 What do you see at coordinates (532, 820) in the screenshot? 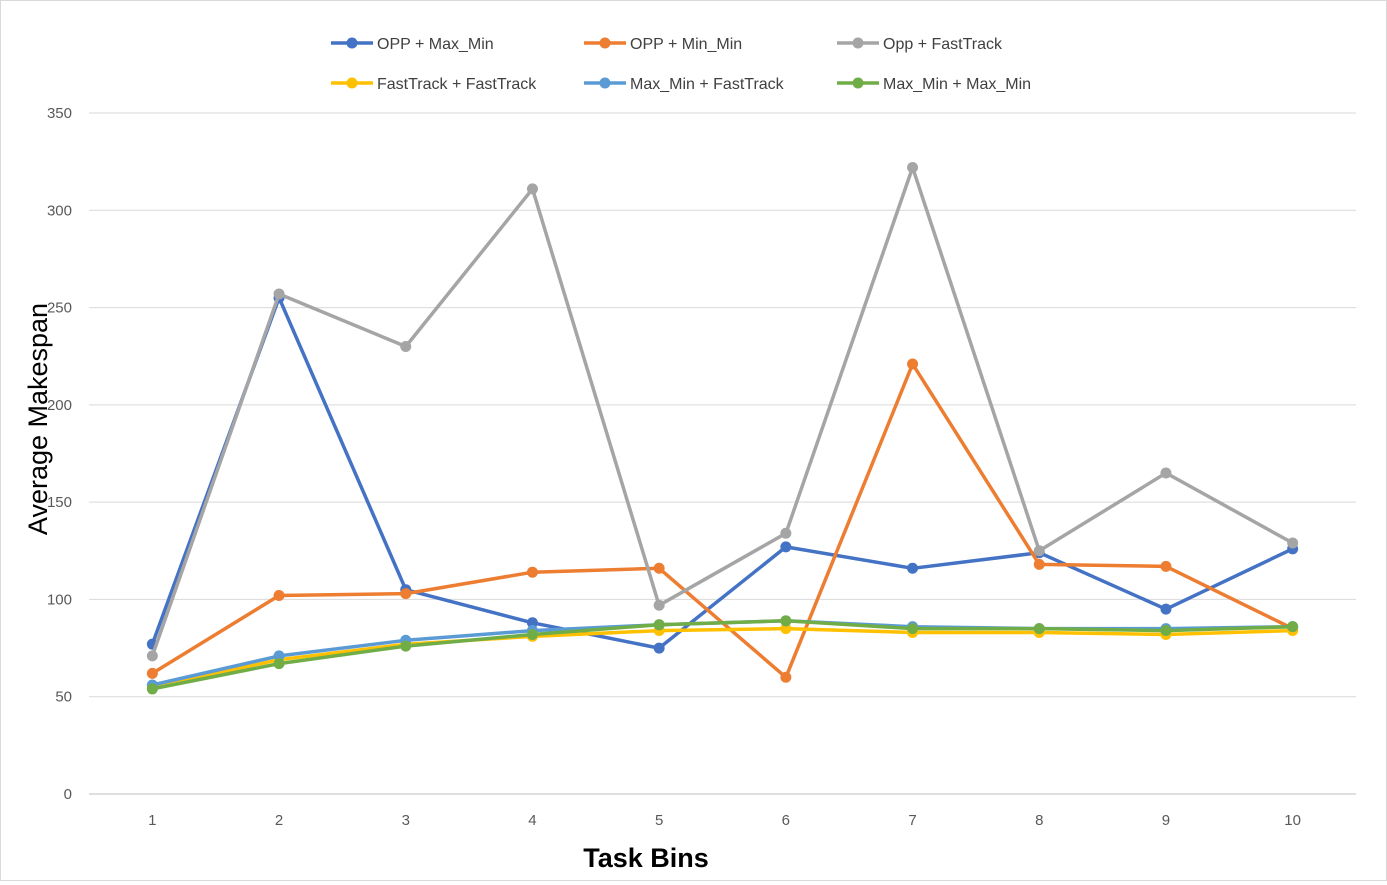
I see `x-tick-label: 4` at bounding box center [532, 820].